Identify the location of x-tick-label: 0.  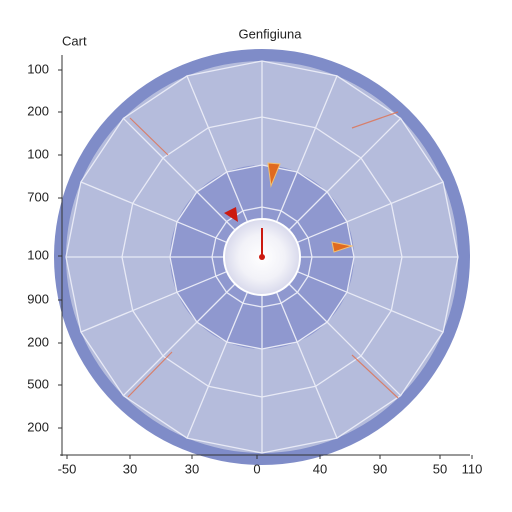
(256, 468).